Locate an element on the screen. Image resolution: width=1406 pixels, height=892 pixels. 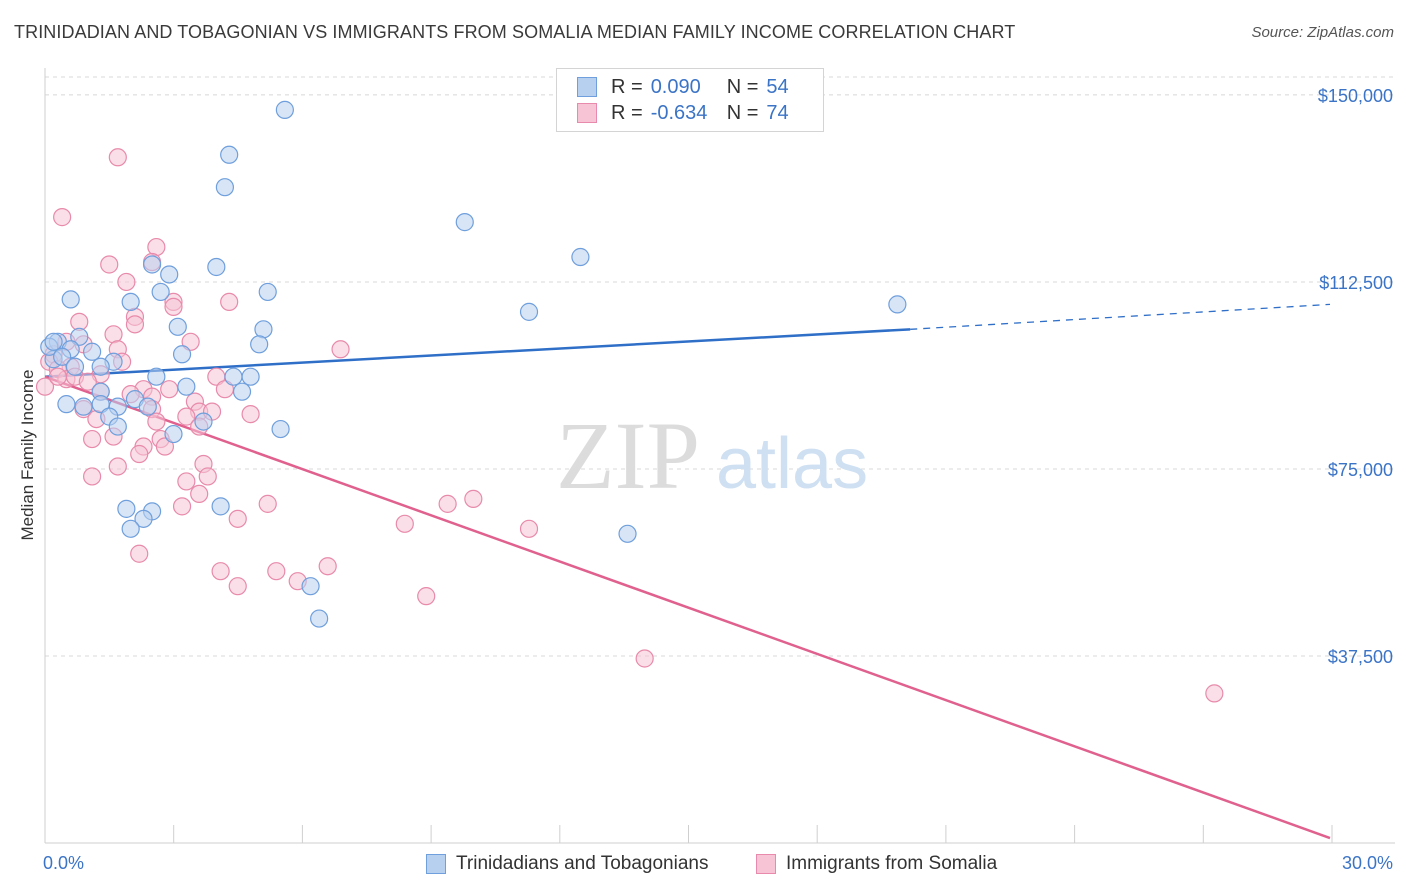
y-tick-label: $37,500 is located at coordinates (1360, 657).